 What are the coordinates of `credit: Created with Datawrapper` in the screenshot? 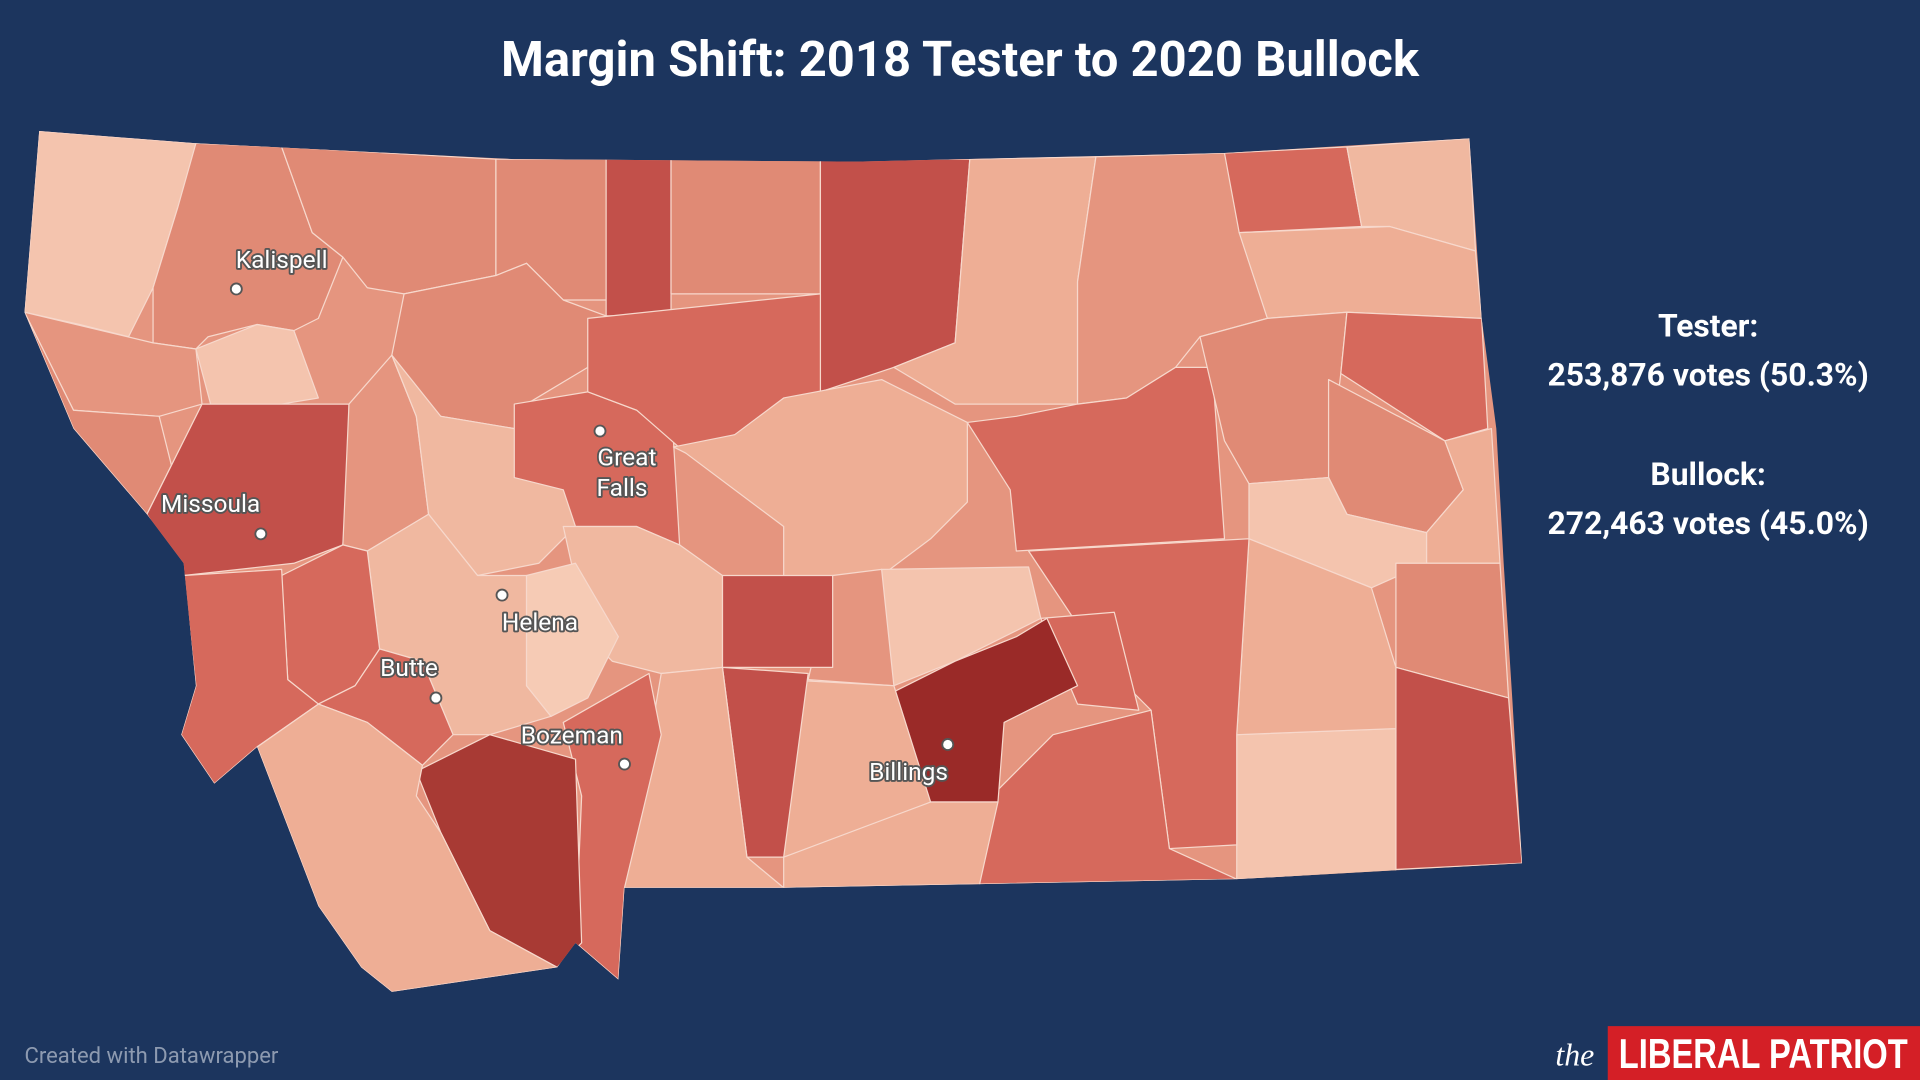 It's located at (151, 1056).